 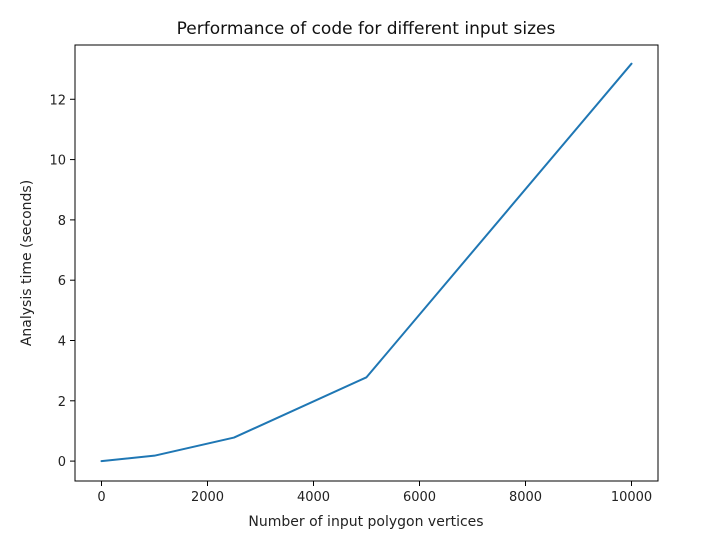 What do you see at coordinates (57, 100) in the screenshot?
I see `y-tick-label: 12` at bounding box center [57, 100].